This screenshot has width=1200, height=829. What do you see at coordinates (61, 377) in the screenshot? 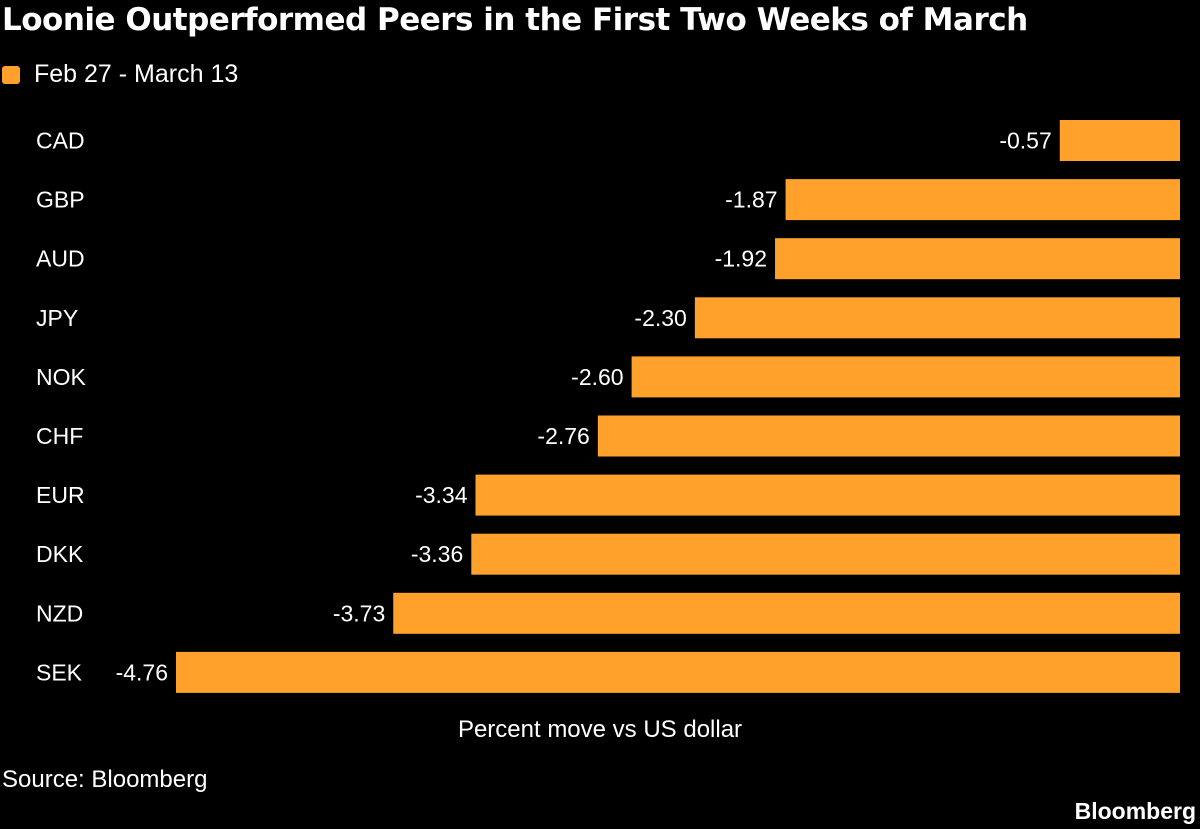
I see `category-label: NOK` at bounding box center [61, 377].